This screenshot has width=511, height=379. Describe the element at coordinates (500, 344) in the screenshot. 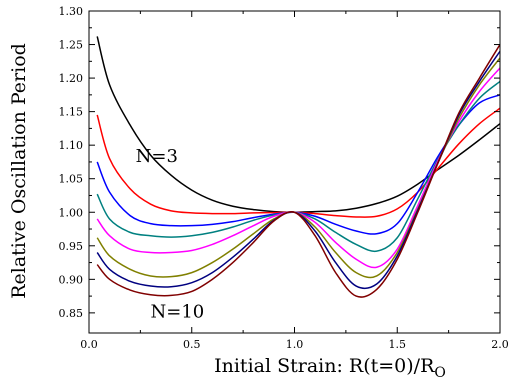

I see `x-tick-label: 2.0` at that location.